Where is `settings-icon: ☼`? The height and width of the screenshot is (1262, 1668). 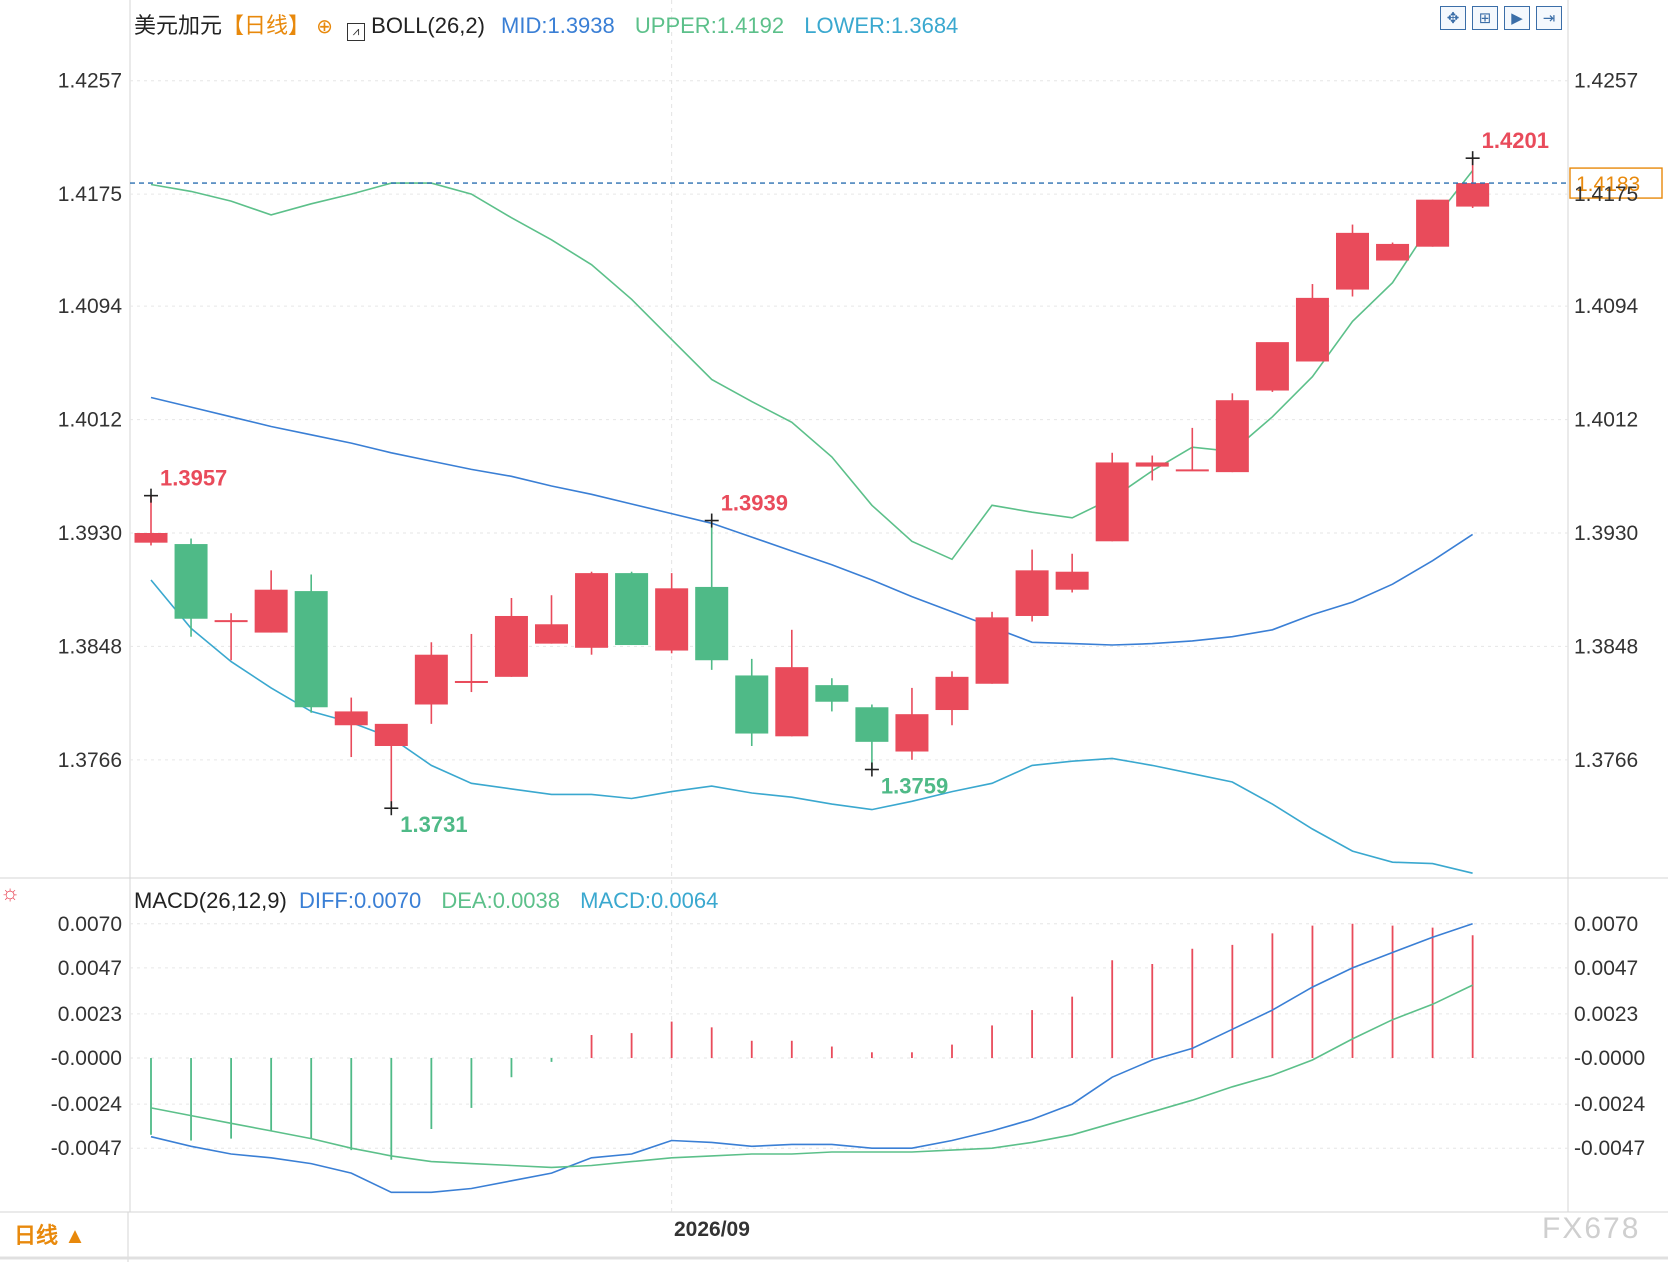 settings-icon: ☼ is located at coordinates (10, 892).